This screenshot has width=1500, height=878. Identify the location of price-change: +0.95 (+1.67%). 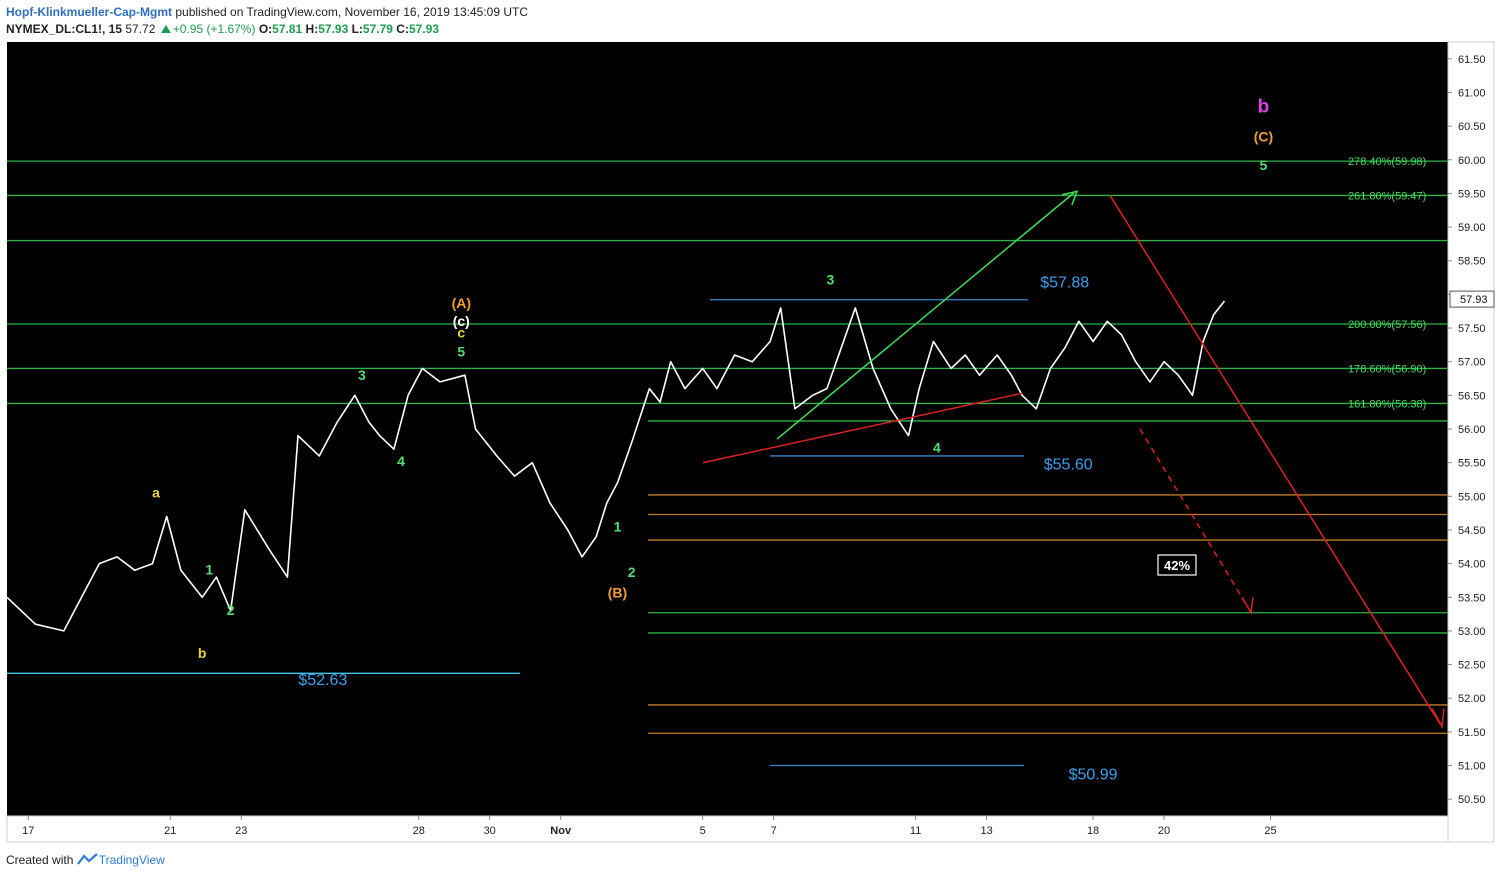
(214, 29).